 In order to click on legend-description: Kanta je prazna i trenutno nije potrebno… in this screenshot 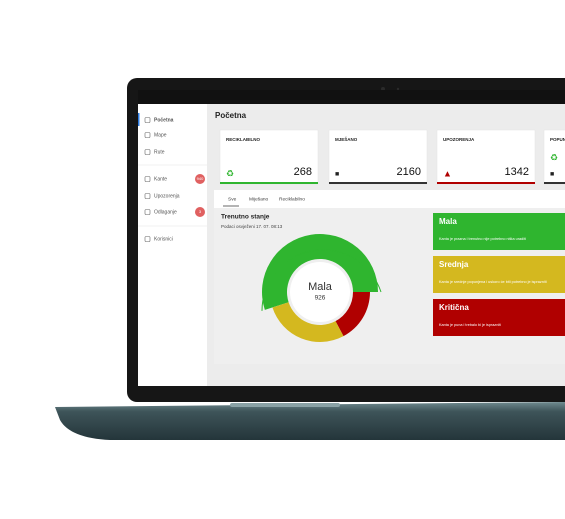, I will do `click(482, 239)`.